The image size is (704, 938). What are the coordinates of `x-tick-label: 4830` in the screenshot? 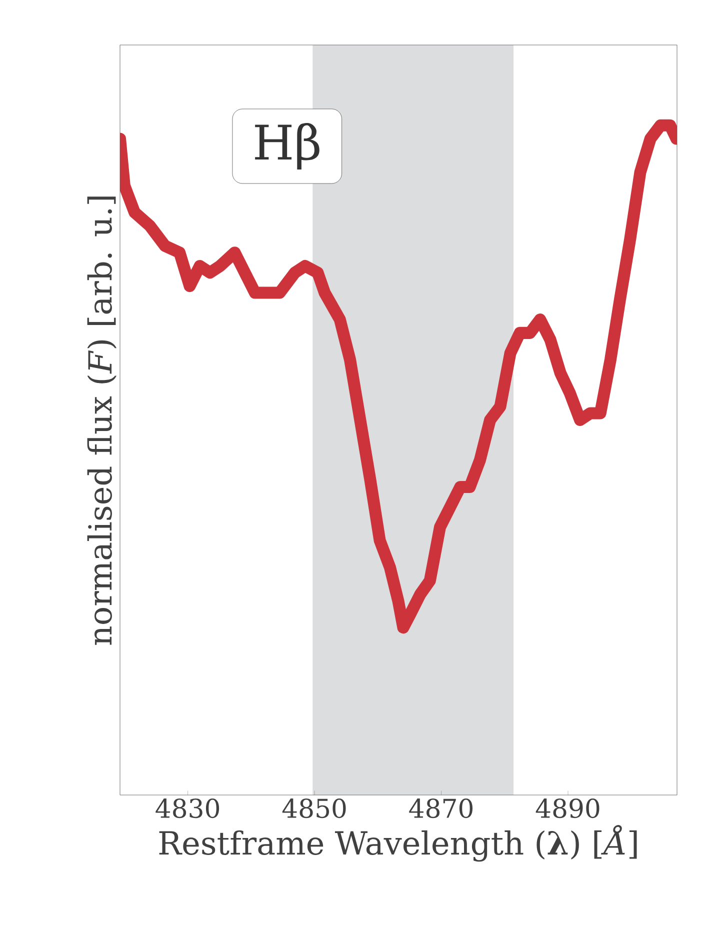 It's located at (188, 808).